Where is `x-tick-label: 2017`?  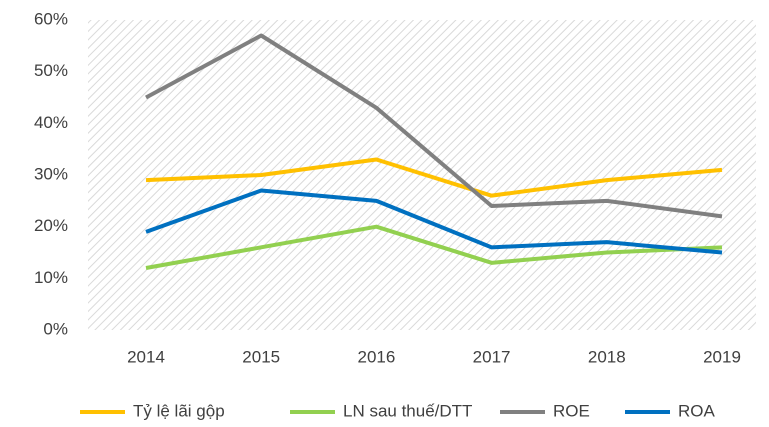 x-tick-label: 2017 is located at coordinates (492, 356).